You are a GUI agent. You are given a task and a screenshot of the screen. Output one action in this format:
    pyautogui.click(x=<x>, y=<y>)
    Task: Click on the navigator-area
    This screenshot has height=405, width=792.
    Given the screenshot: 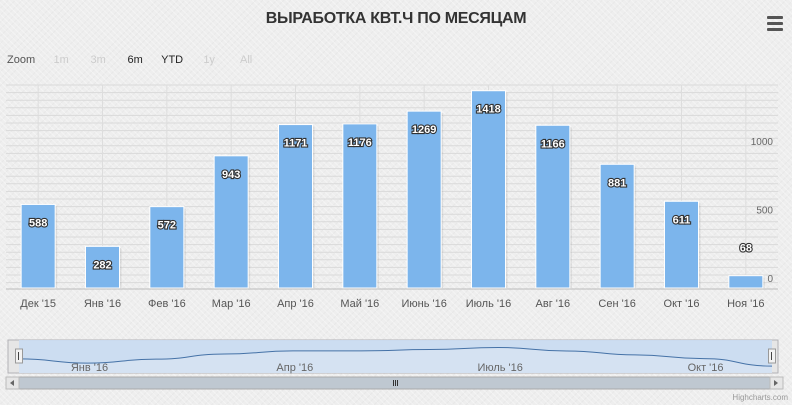 What is the action you would take?
    pyautogui.click(x=395, y=360)
    